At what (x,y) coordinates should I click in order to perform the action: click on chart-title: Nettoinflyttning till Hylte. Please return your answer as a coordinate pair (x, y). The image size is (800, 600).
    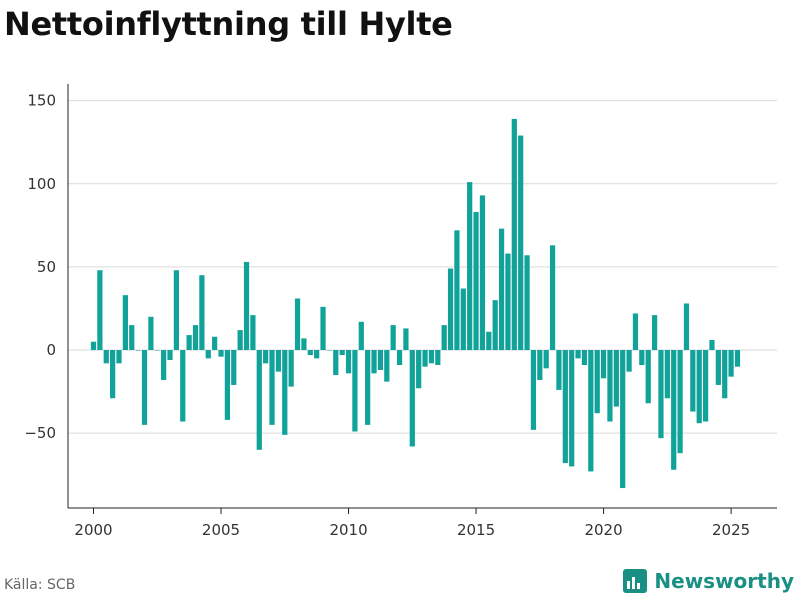
    Looking at the image, I should click on (228, 24).